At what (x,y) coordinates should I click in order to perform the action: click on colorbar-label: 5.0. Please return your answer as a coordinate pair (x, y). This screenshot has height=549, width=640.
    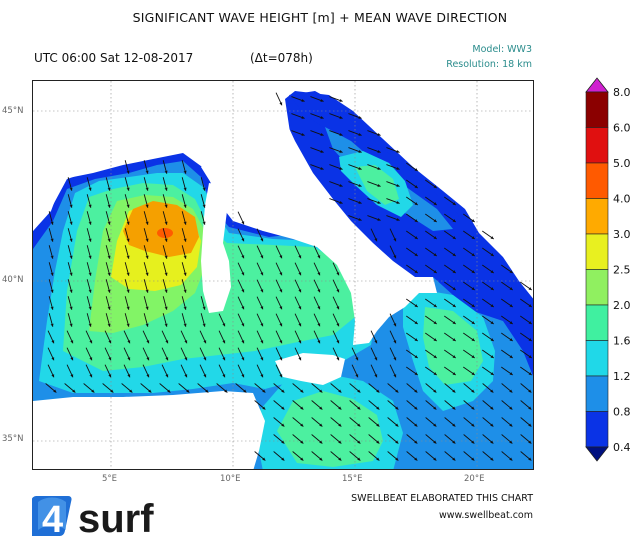
    Looking at the image, I should click on (622, 163).